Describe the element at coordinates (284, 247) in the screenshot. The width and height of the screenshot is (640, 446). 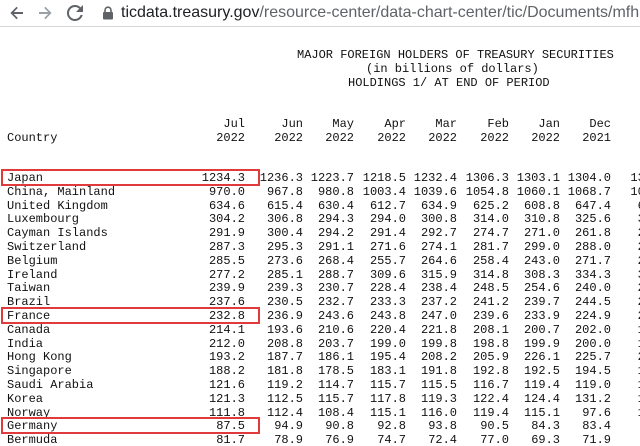
I see `holding-value: 295.3` at that location.